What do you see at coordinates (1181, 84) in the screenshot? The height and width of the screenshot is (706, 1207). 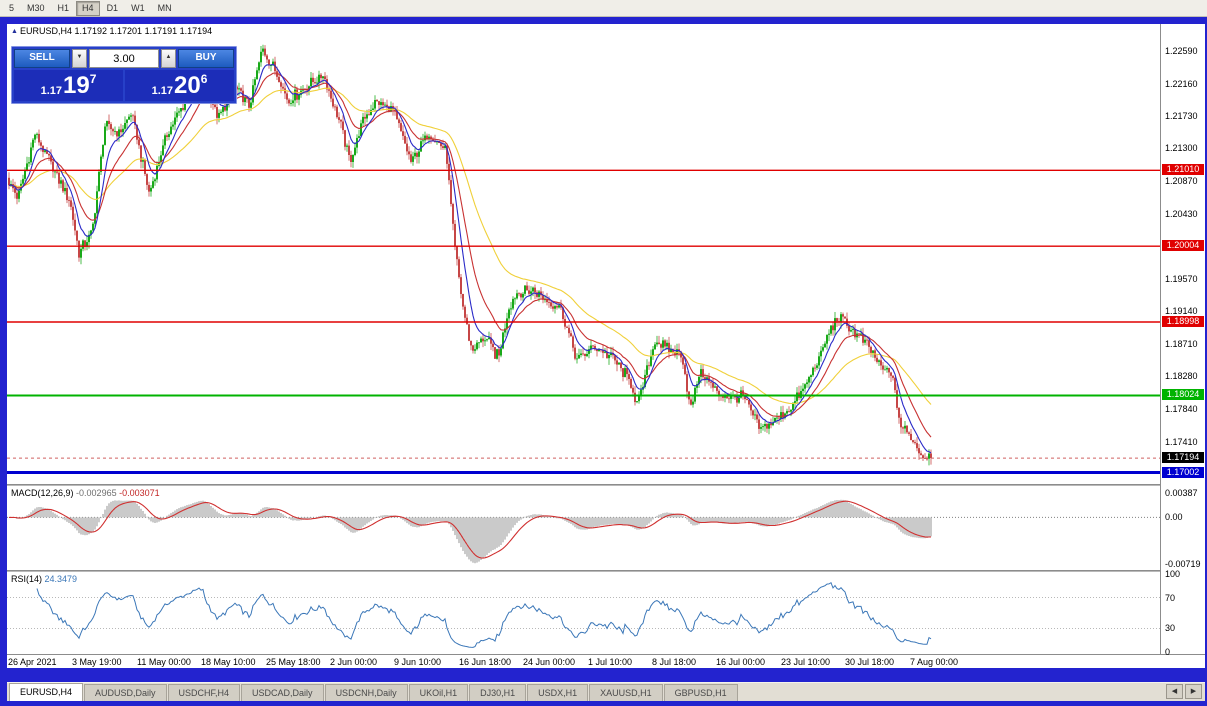 I see `price-tick-label: 1.22160` at bounding box center [1181, 84].